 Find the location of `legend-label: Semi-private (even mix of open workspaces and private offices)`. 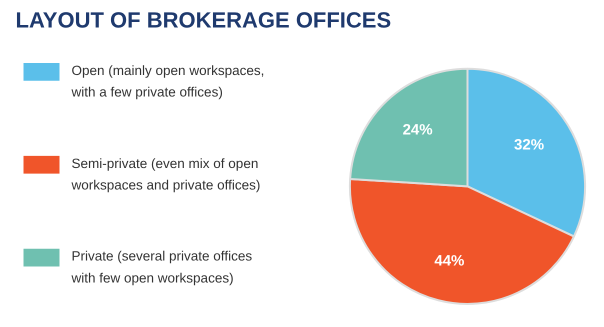

legend-label: Semi-private (even mix of open workspaces and private offices) is located at coordinates (165, 174).